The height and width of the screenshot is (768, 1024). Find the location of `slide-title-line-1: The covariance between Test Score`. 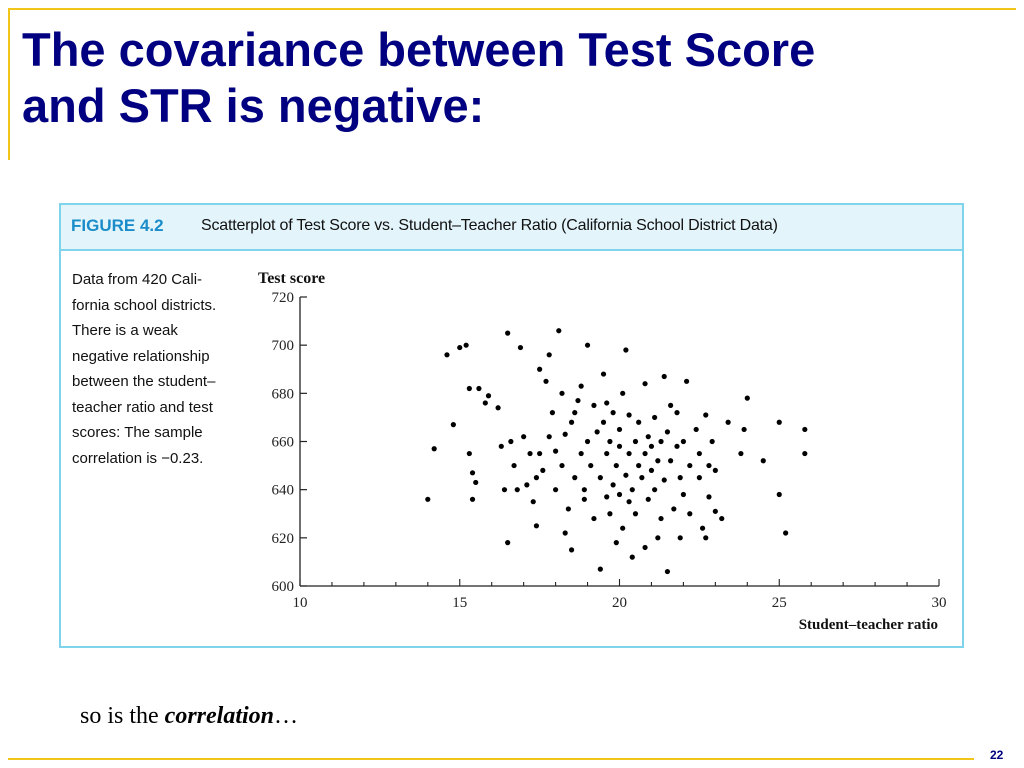

slide-title-line-1: The covariance between Test Score is located at coordinates (419, 49).